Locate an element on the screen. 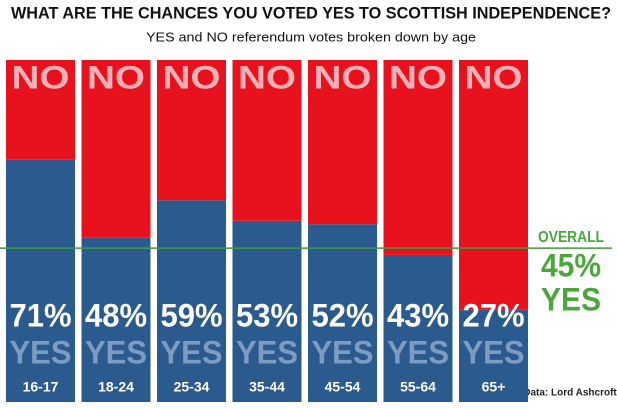 This screenshot has height=410, width=617. value-label: 52% is located at coordinates (343, 315).